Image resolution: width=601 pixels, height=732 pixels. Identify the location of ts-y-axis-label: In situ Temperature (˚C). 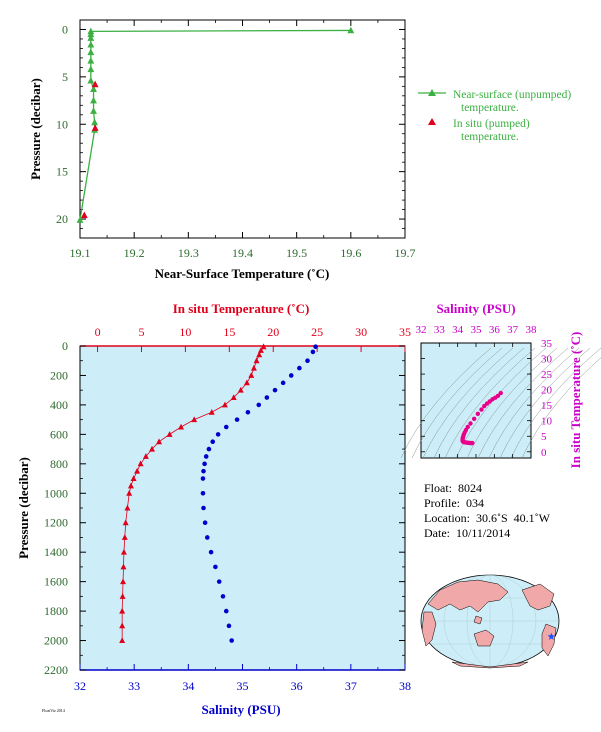
(575, 400).